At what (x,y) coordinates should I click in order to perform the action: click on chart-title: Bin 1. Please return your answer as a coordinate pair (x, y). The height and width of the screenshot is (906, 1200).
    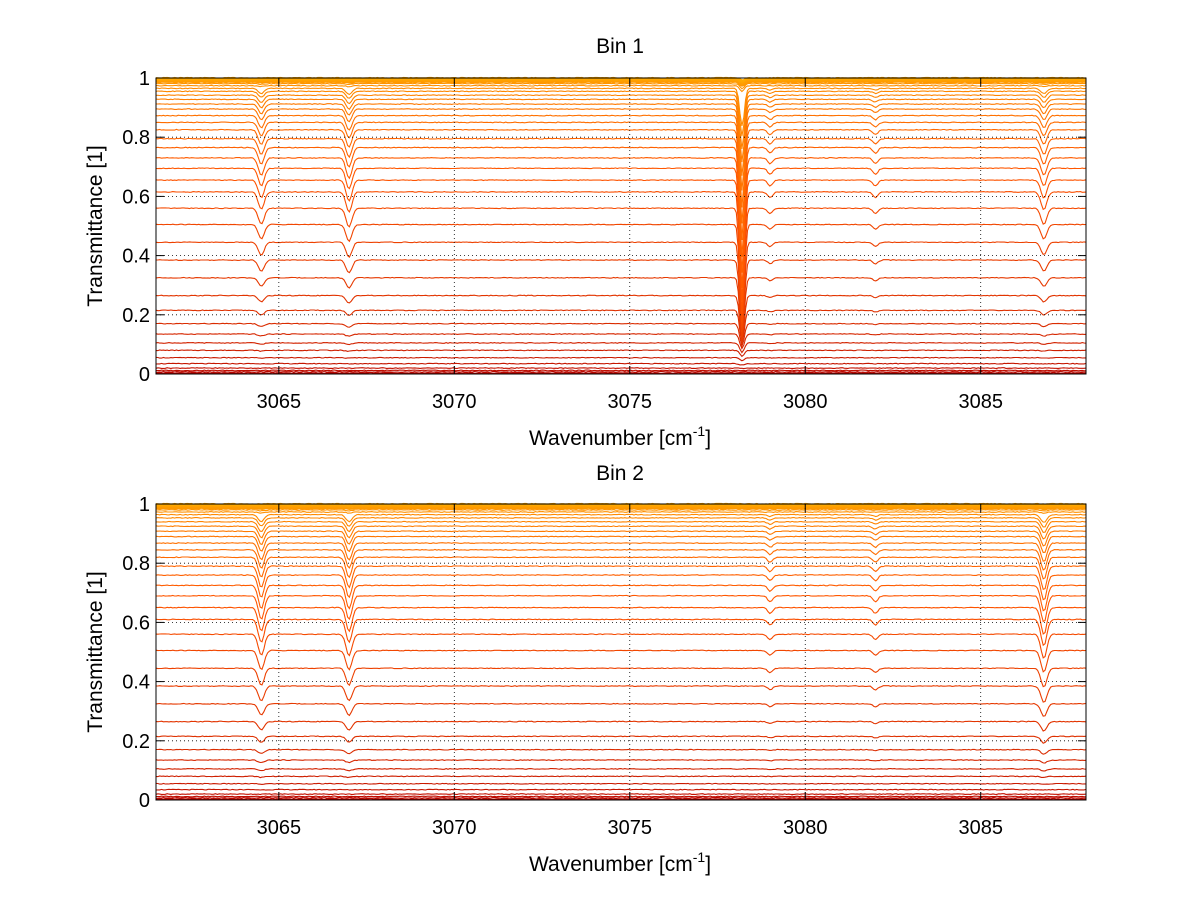
    Looking at the image, I should click on (620, 46).